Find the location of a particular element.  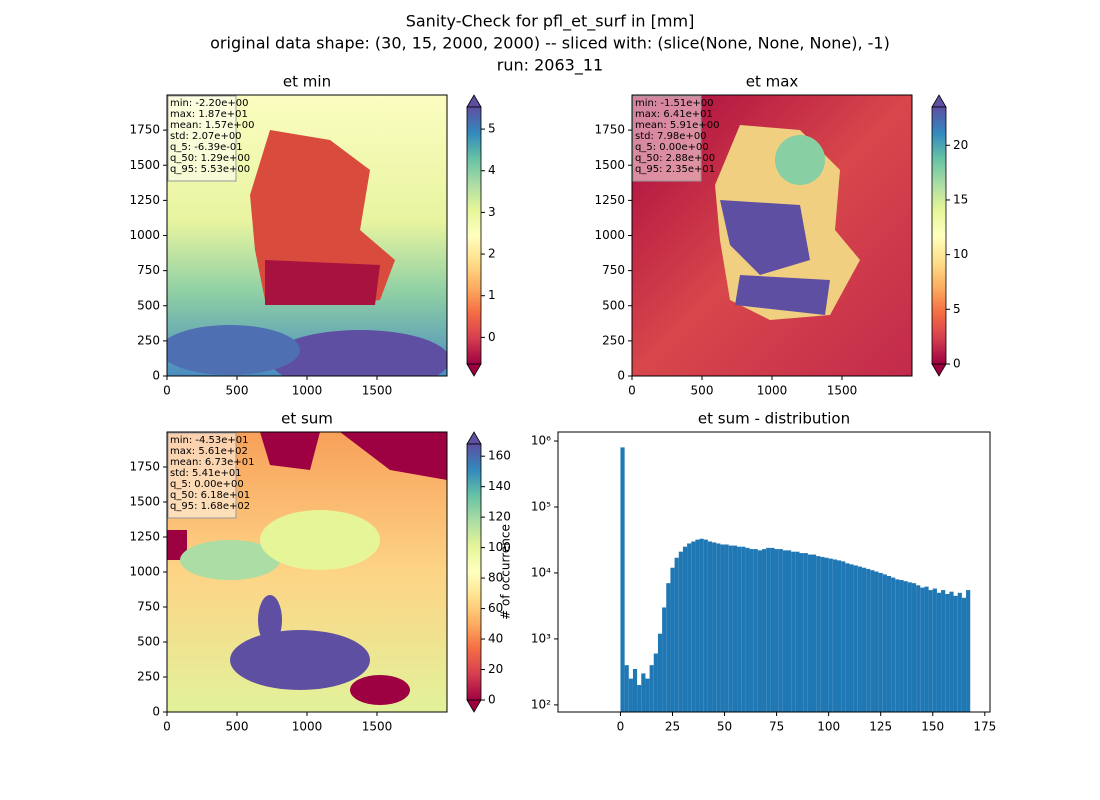

axes-title: et max is located at coordinates (772, 82).